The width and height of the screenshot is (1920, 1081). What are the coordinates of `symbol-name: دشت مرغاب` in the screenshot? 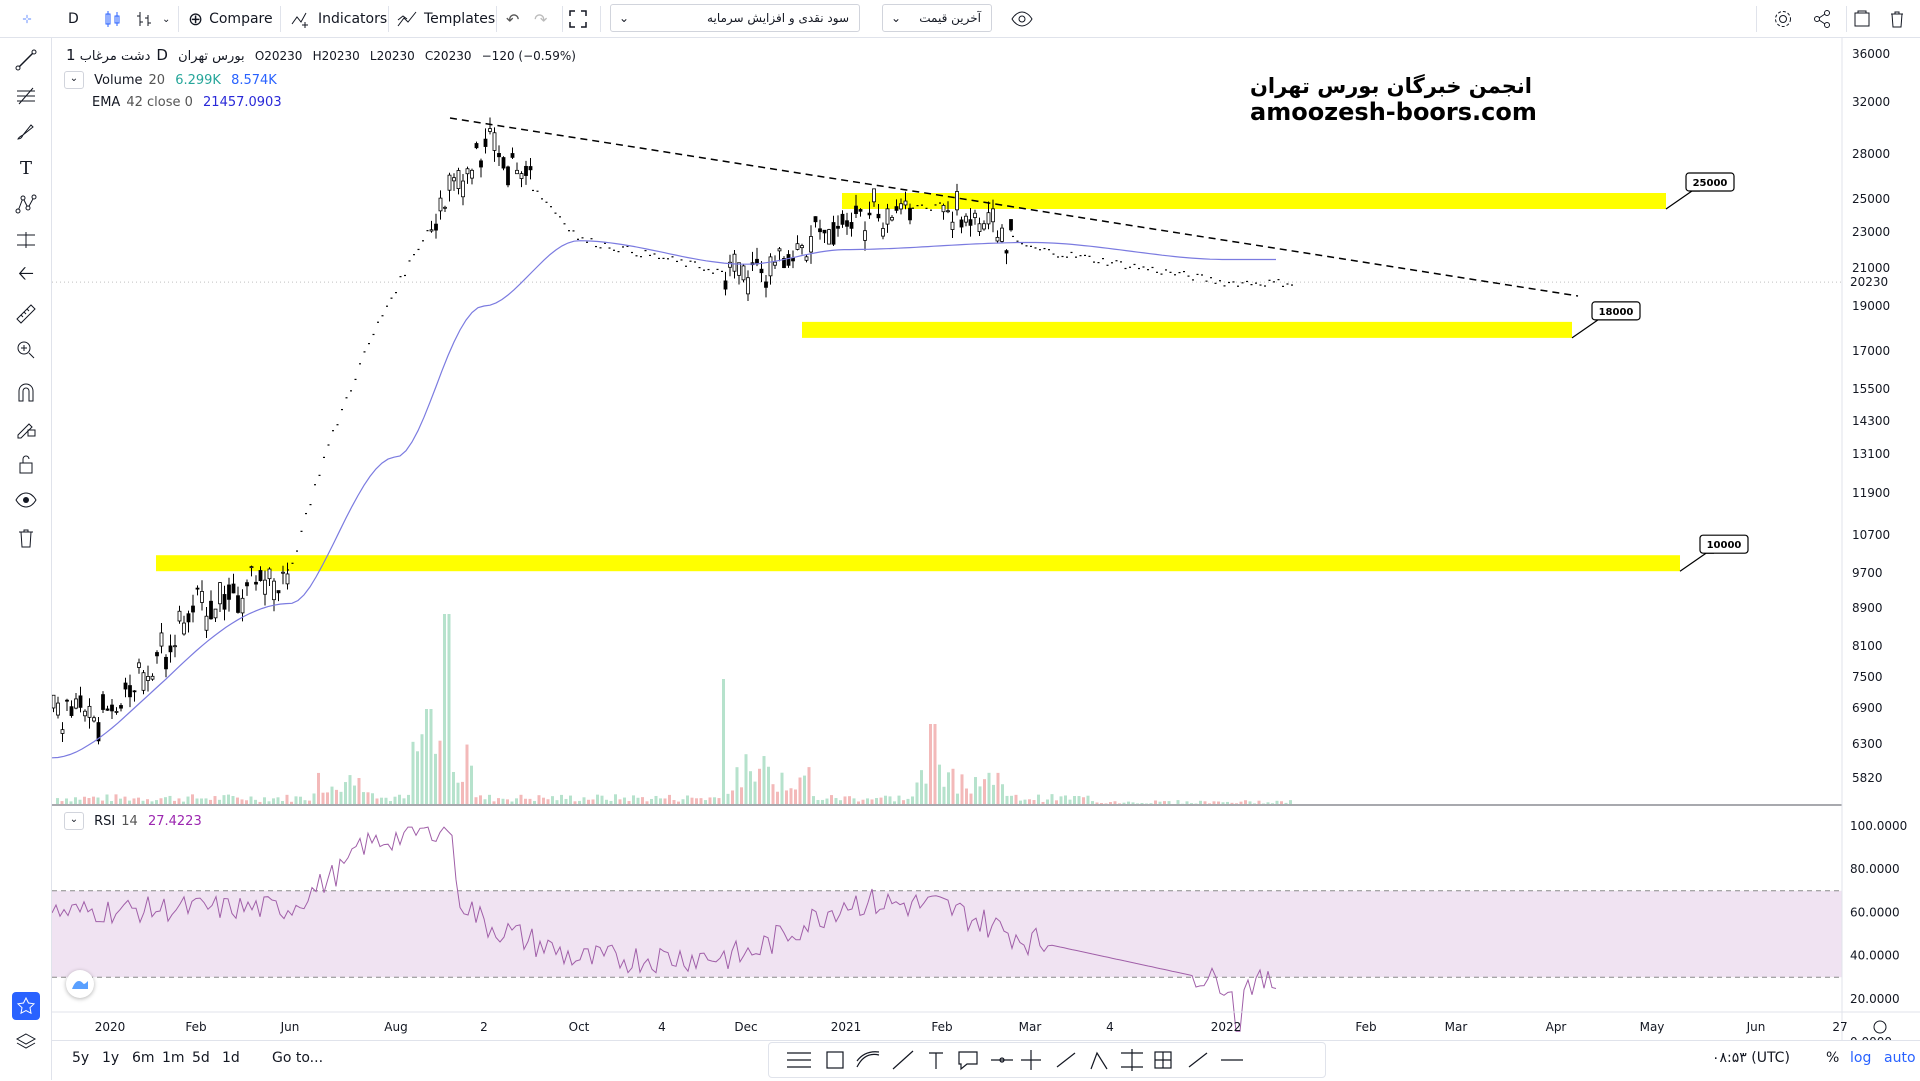 It's located at (115, 56).